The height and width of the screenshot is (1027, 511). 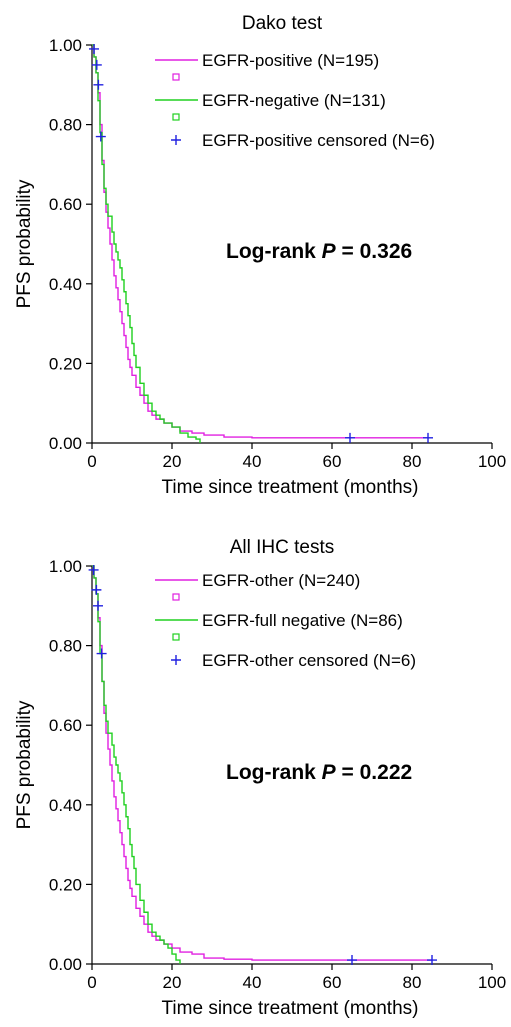 I want to click on legend-label: EGFR-positive (N=195), so click(x=290, y=60).